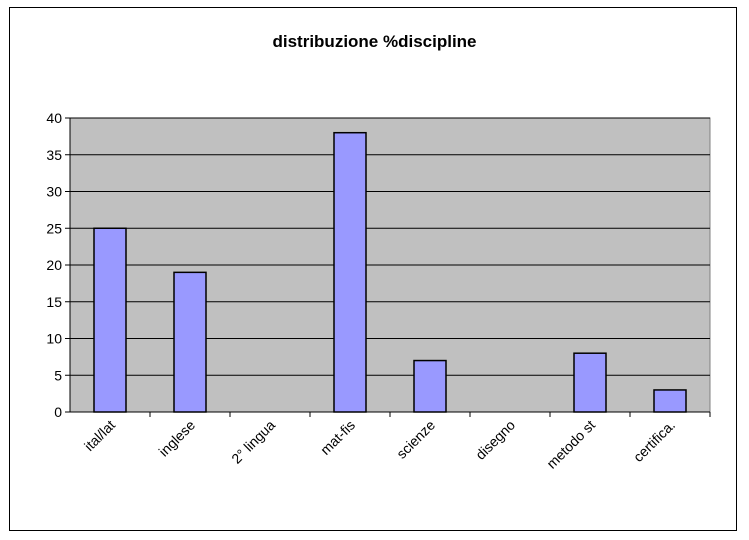  What do you see at coordinates (654, 441) in the screenshot?
I see `x-tick-label: certifica.` at bounding box center [654, 441].